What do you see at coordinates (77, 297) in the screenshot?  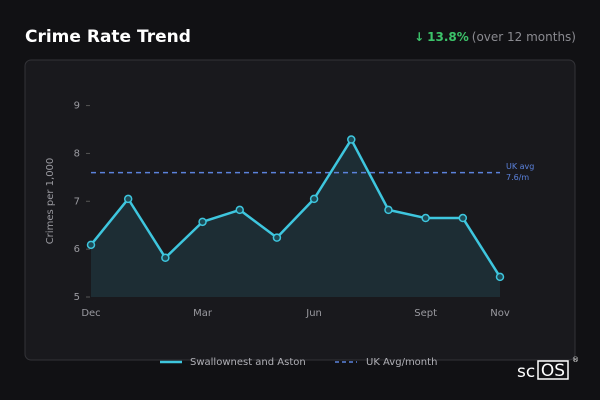 I see `y-tick-label: 5` at bounding box center [77, 297].